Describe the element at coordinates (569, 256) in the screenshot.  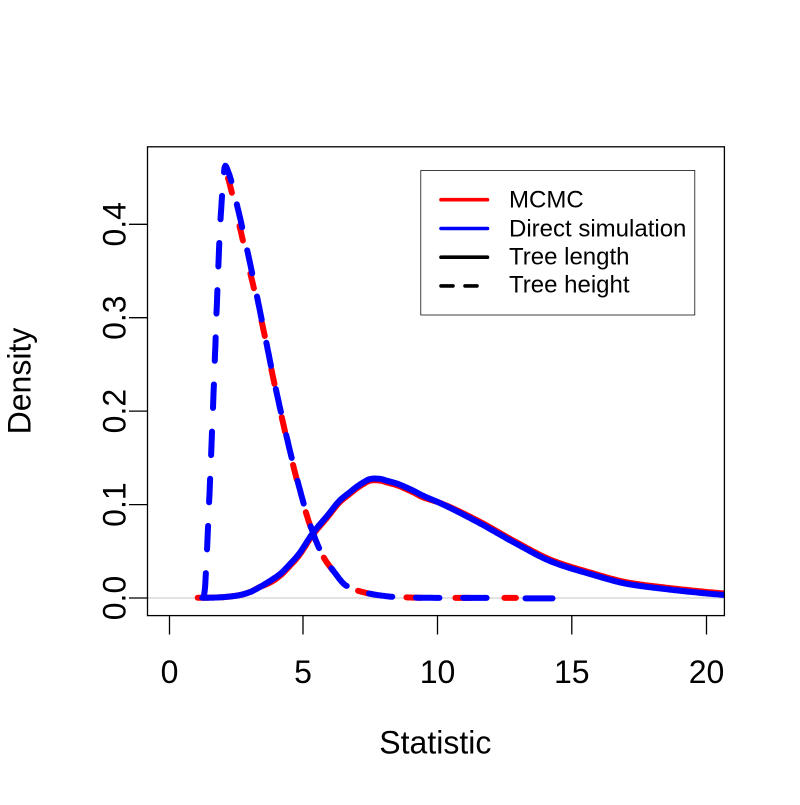
I see `svg-text: Tree length` at that location.